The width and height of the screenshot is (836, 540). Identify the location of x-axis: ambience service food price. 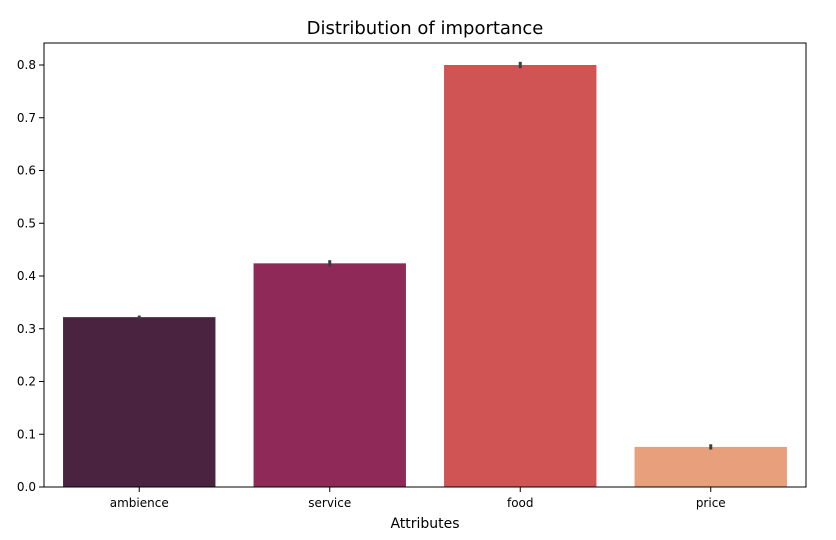
(418, 498).